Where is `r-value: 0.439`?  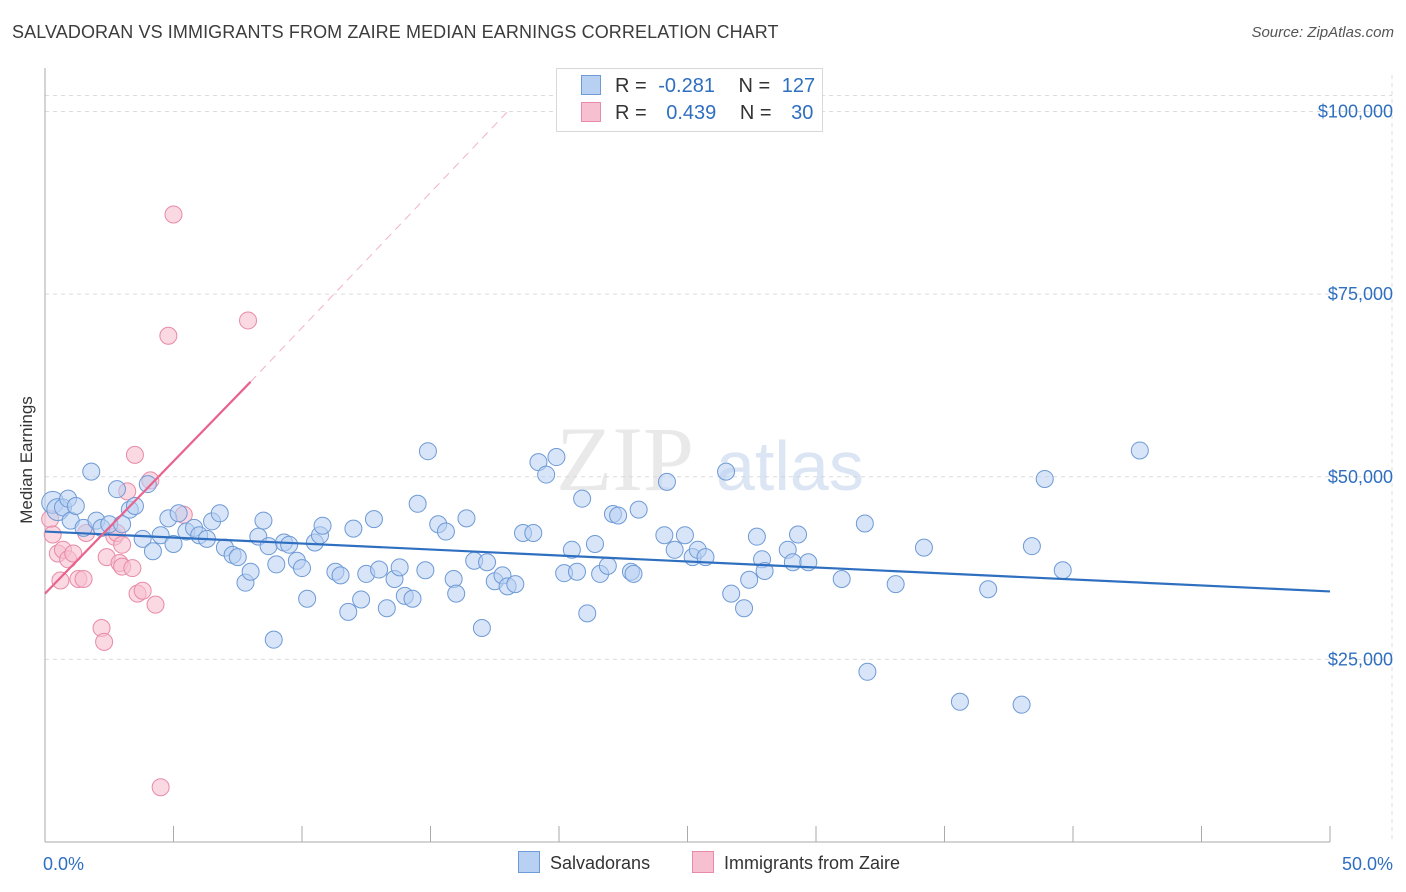
r-value: 0.439 is located at coordinates (691, 113).